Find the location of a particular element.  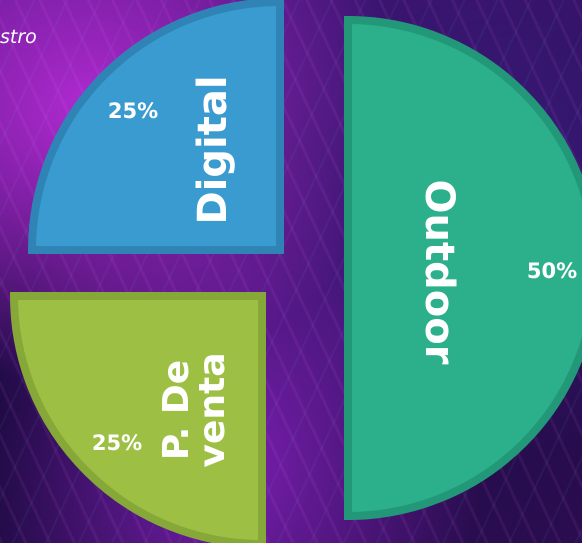

slice-label-digital: Digital is located at coordinates (213, 149).